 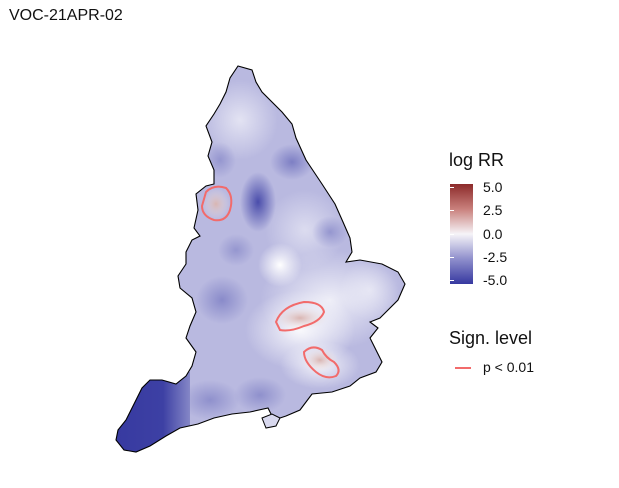 What do you see at coordinates (271, 421) in the screenshot?
I see `isle-of-wight` at bounding box center [271, 421].